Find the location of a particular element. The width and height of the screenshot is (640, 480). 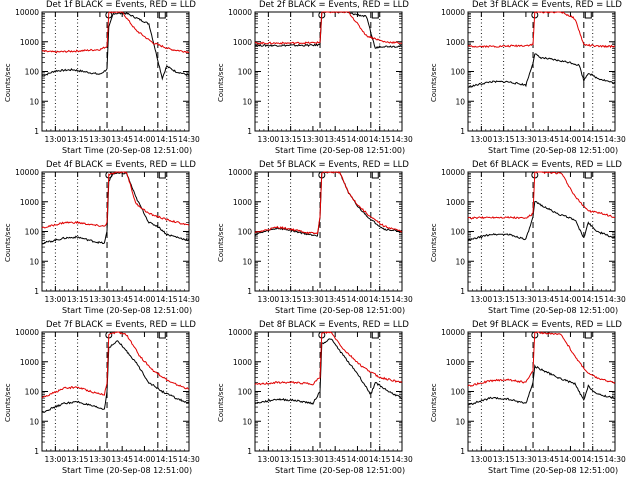

panel-title: Det 8f BLACK = Events, RED = LLD is located at coordinates (334, 325).